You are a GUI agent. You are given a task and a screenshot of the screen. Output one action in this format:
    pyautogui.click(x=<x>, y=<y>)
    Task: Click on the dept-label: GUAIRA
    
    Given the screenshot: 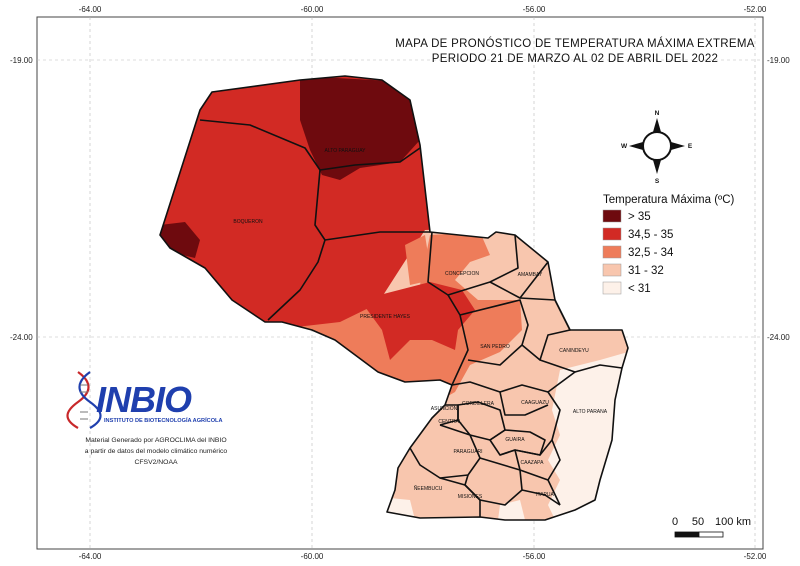 What is the action you would take?
    pyautogui.click(x=515, y=440)
    